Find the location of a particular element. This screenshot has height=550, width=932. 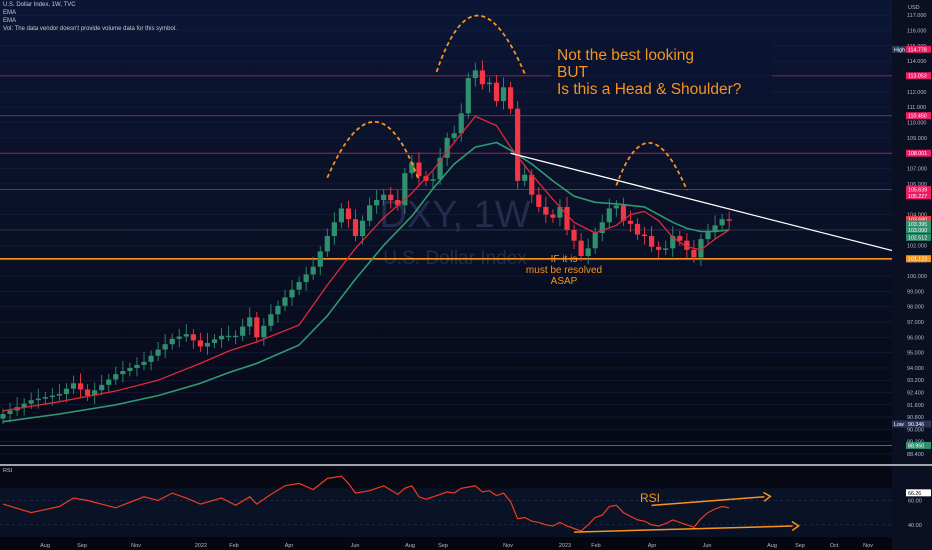

rsi-current-tag is located at coordinates (918, 493).